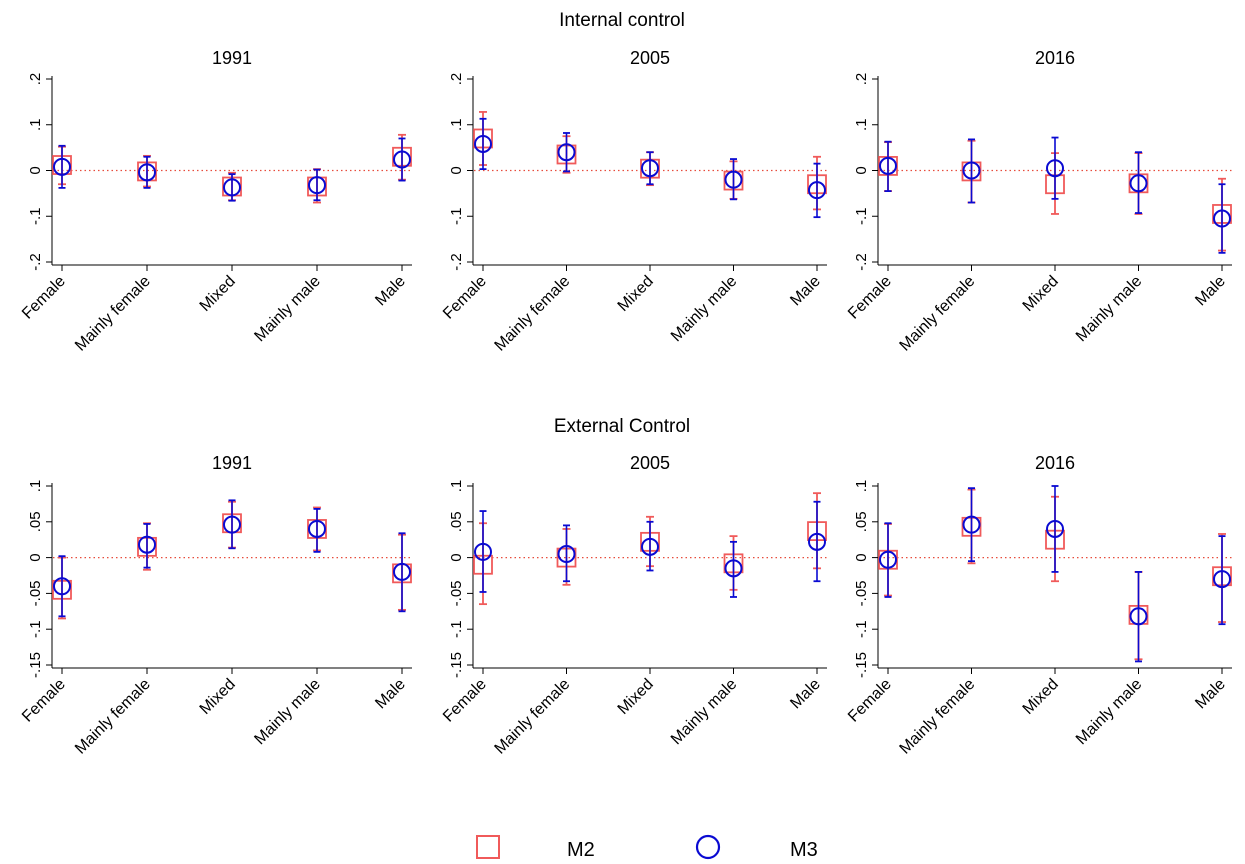  What do you see at coordinates (804, 850) in the screenshot?
I see `legend-label-m3: M3` at bounding box center [804, 850].